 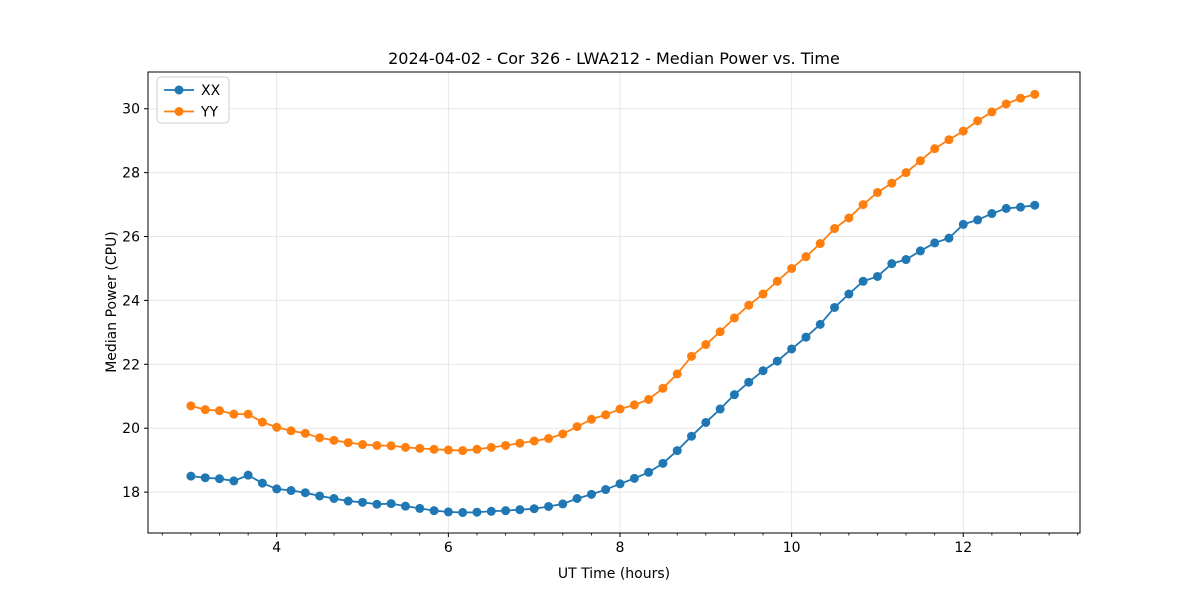 What do you see at coordinates (211, 91) in the screenshot?
I see `legend-label: XX` at bounding box center [211, 91].